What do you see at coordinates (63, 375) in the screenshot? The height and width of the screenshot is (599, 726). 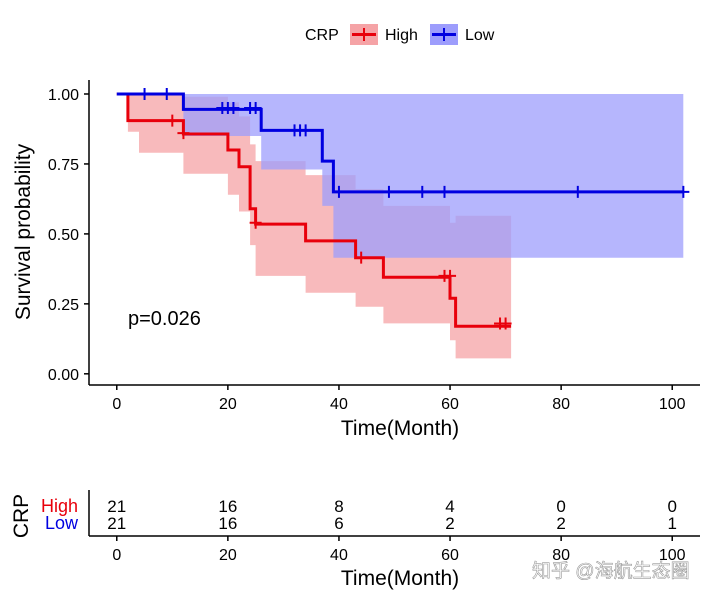 I see `y-tick-label-0: 0.00` at bounding box center [63, 375].